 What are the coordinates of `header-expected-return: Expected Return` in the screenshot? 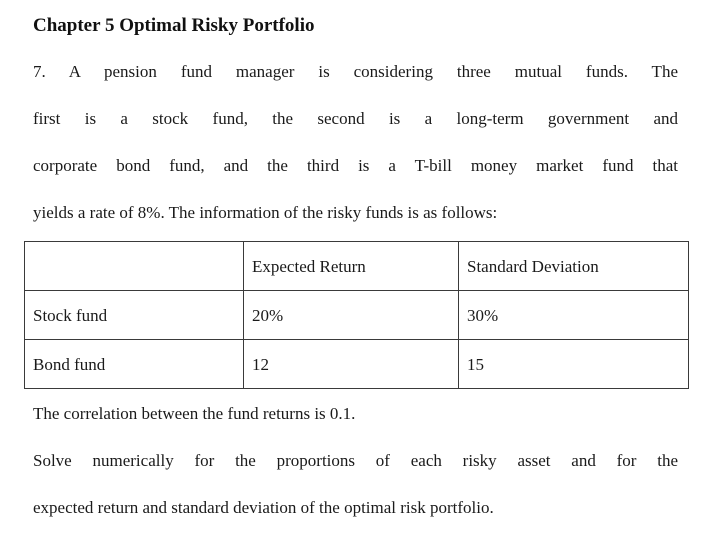 It's located at (351, 266).